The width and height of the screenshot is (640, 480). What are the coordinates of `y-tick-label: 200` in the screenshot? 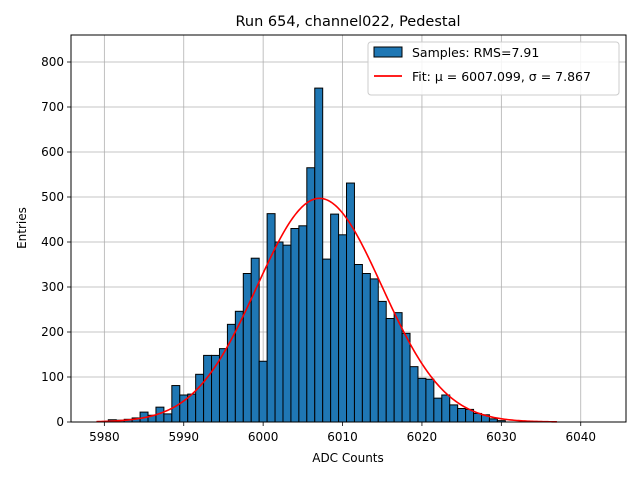 It's located at (52, 332).